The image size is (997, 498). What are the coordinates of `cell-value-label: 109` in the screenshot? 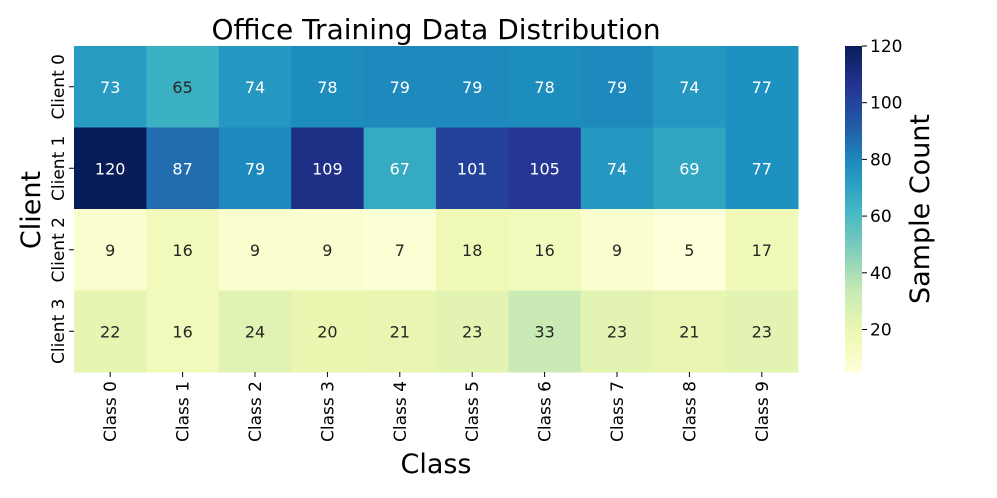 It's located at (327, 168).